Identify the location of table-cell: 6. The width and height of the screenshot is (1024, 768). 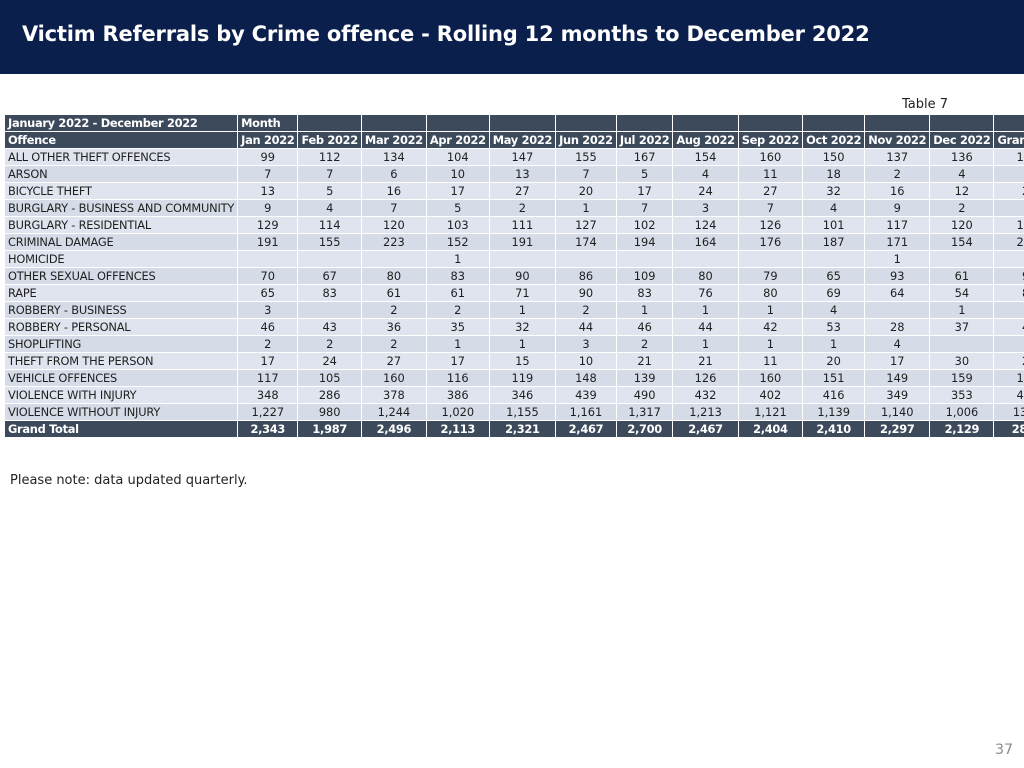
(393, 174).